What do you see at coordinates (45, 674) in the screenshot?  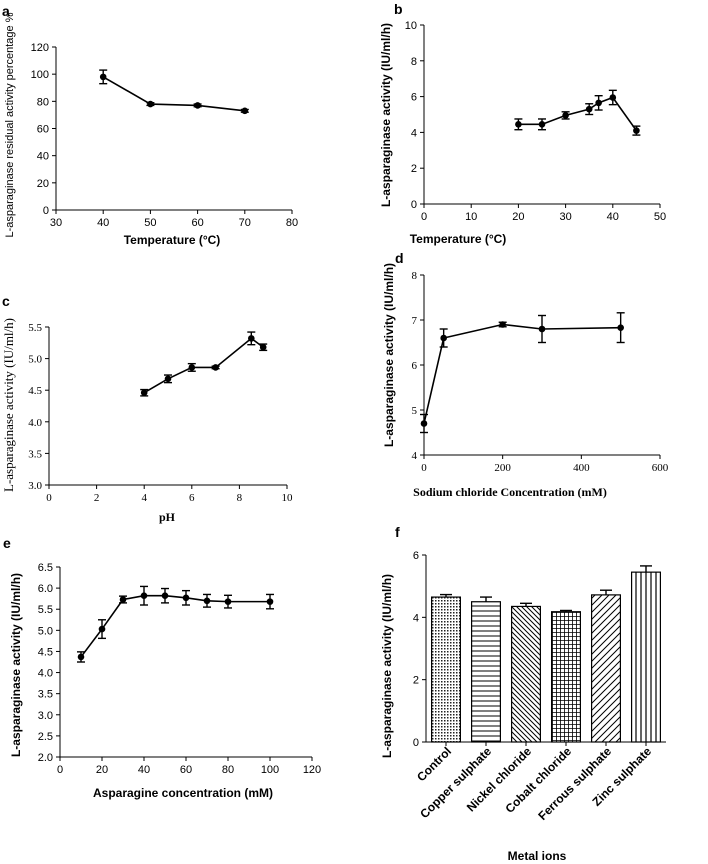 I see `y-tick-label-e: 4.0` at bounding box center [45, 674].